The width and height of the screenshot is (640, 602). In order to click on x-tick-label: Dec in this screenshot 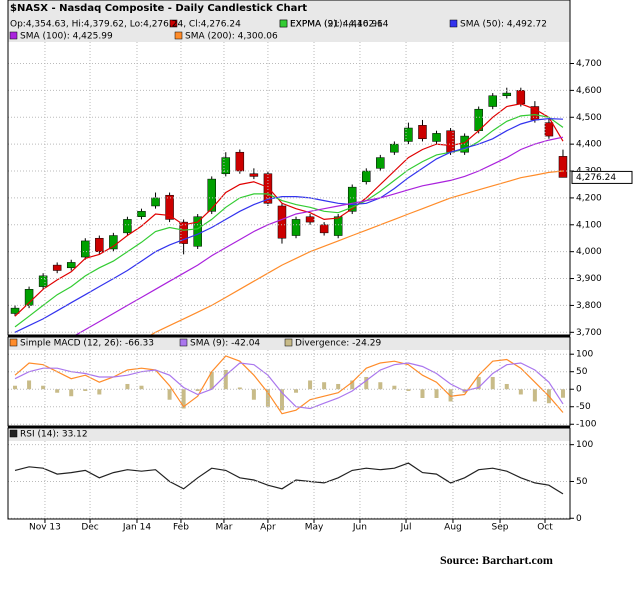, I will do `click(89, 528)`.